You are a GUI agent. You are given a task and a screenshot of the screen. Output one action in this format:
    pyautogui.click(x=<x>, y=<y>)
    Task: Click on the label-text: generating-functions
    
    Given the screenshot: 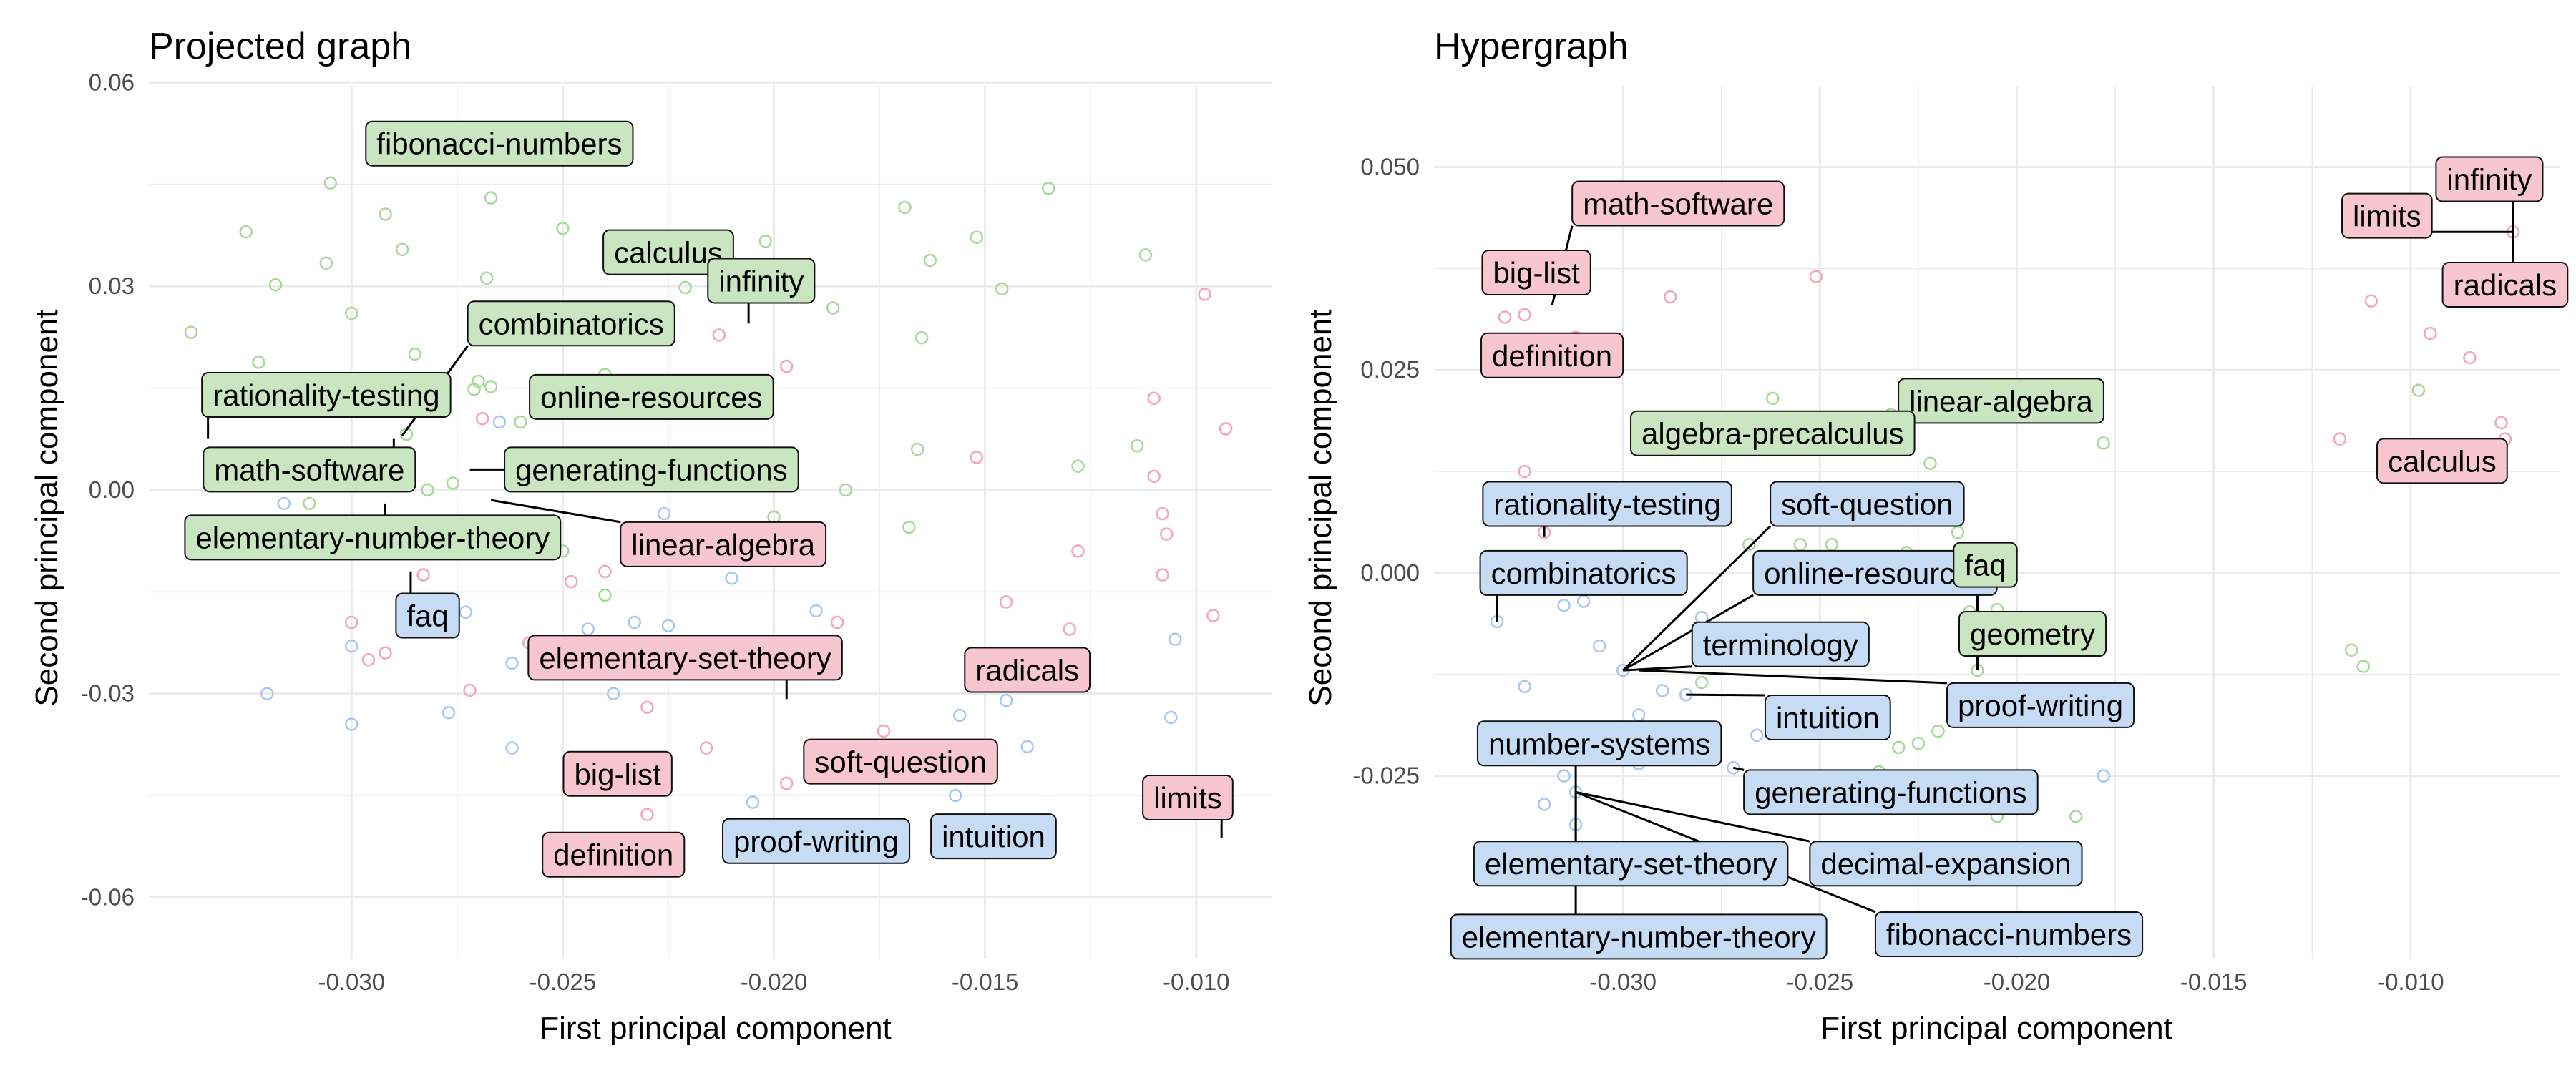 What is the action you would take?
    pyautogui.click(x=1891, y=792)
    